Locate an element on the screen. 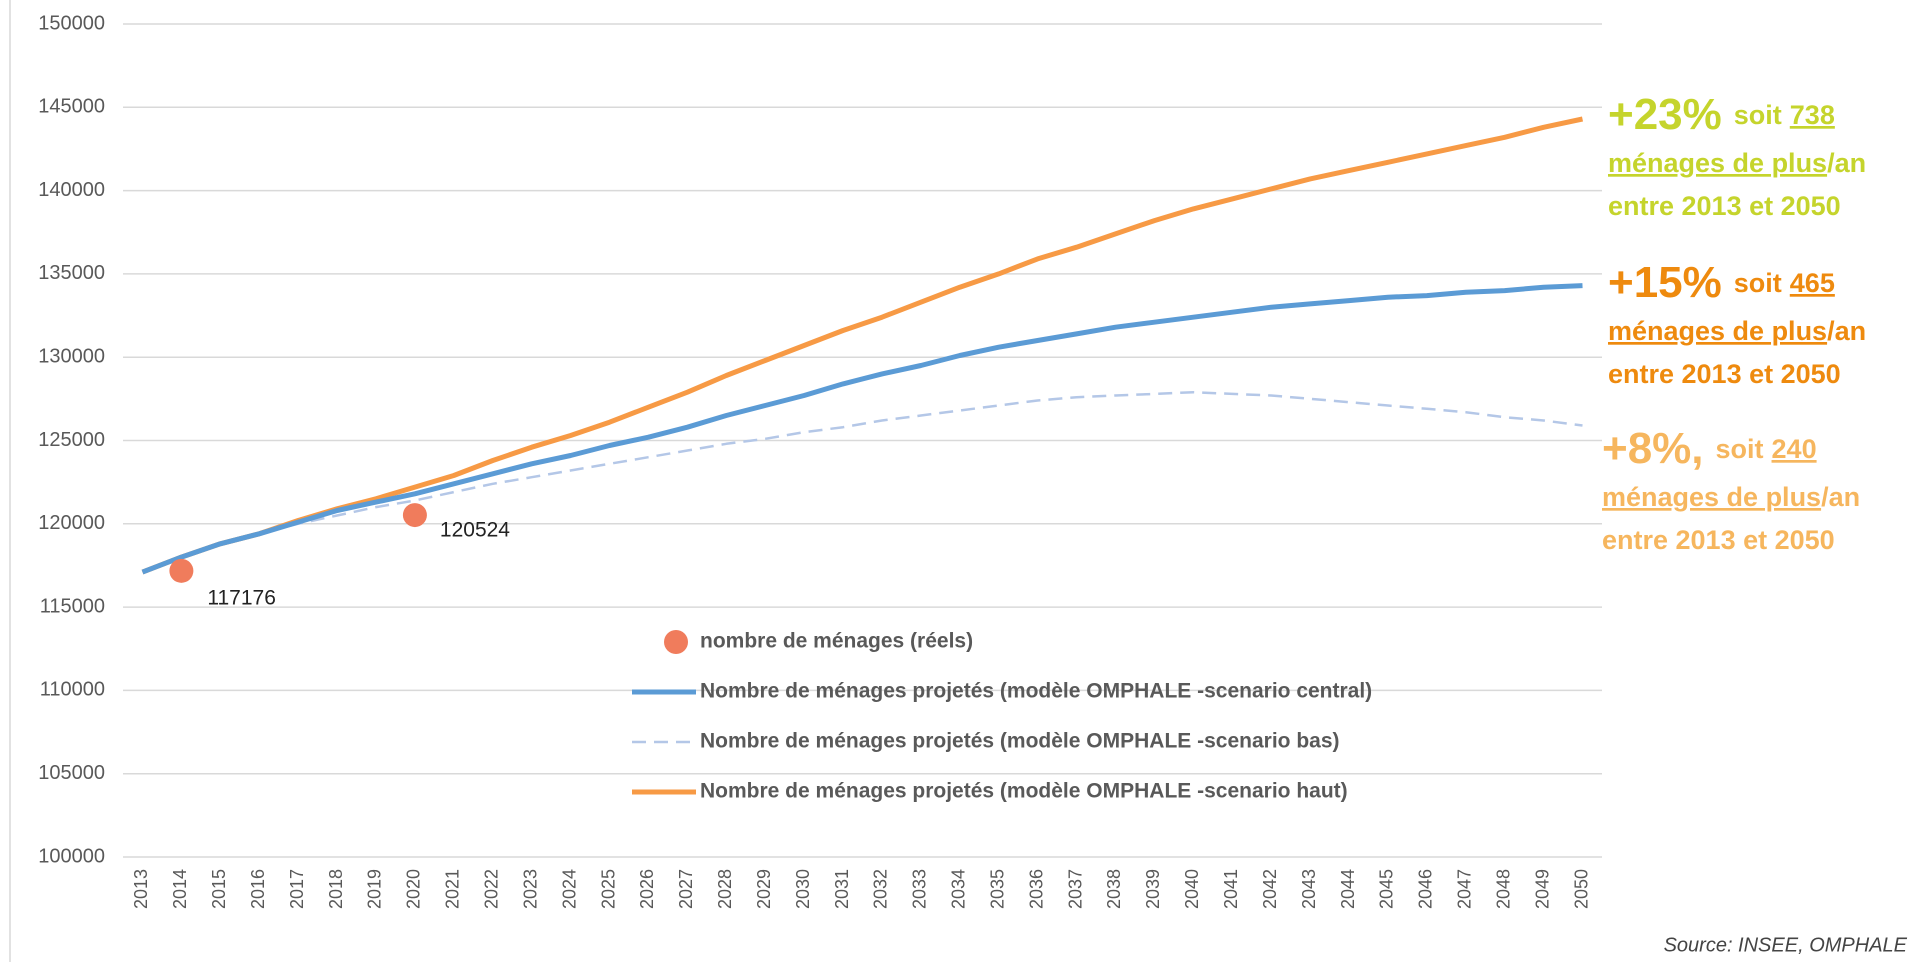  legend-label: nombre de ménages (réels) is located at coordinates (836, 641).